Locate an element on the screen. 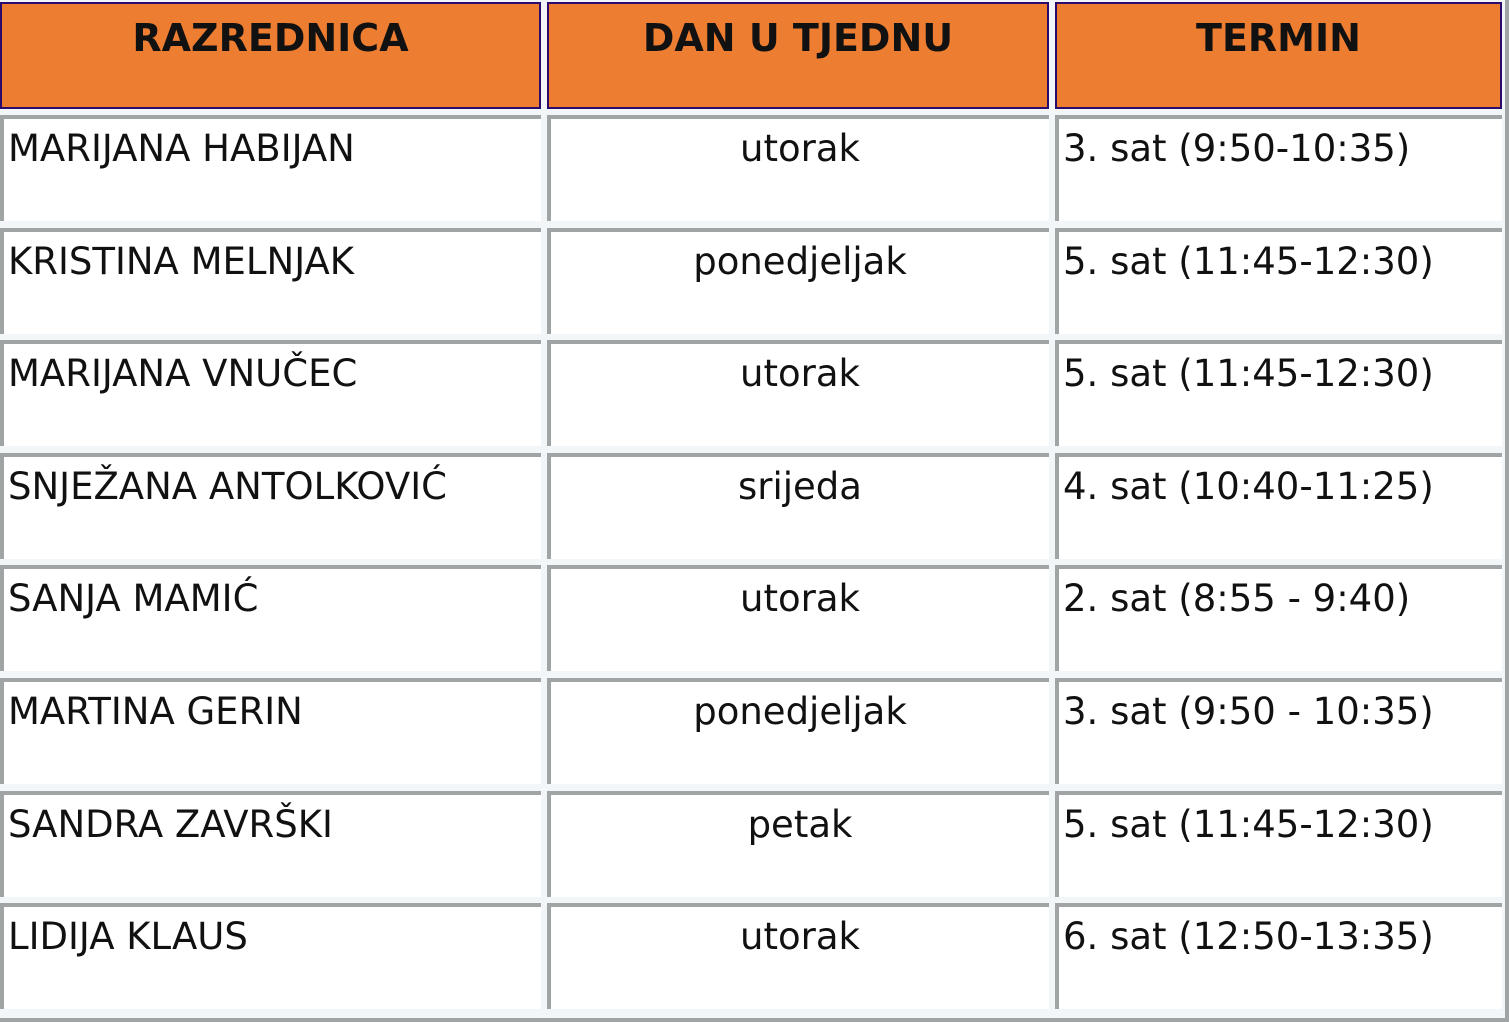 This screenshot has width=1509, height=1022. table-cell-time: 3. sat (9:50-10:35) is located at coordinates (1278, 168).